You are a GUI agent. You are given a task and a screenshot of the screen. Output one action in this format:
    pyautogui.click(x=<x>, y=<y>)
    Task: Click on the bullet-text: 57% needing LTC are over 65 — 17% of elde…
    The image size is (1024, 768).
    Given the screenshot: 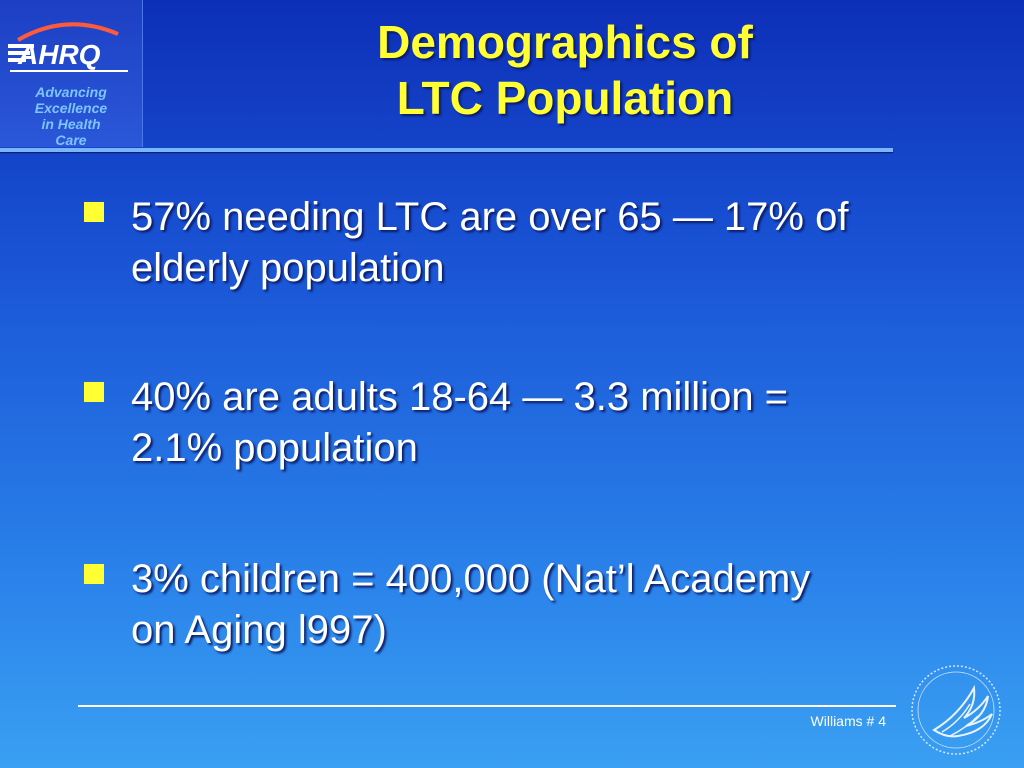 What is the action you would take?
    pyautogui.click(x=490, y=242)
    